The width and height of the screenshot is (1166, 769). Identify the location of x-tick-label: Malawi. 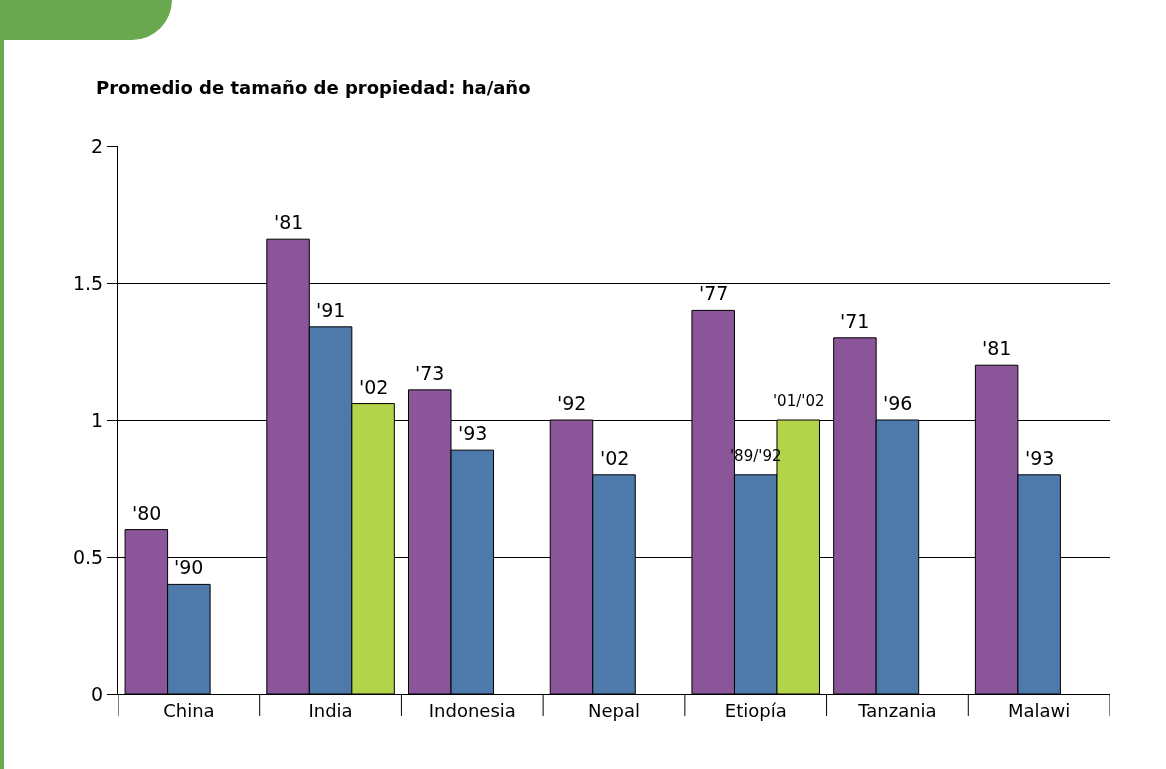
(1039, 710).